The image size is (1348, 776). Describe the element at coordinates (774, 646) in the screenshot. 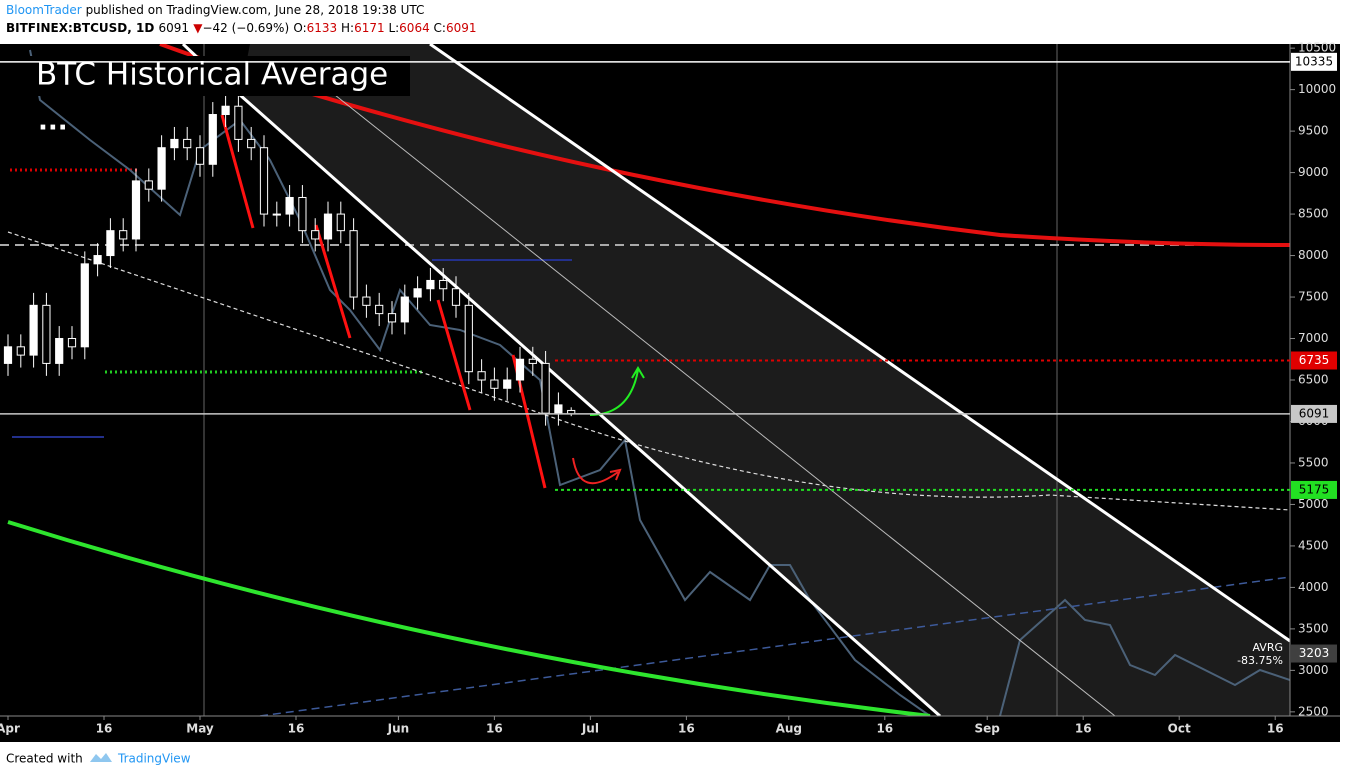

I see `blue-dashed-trend` at that location.